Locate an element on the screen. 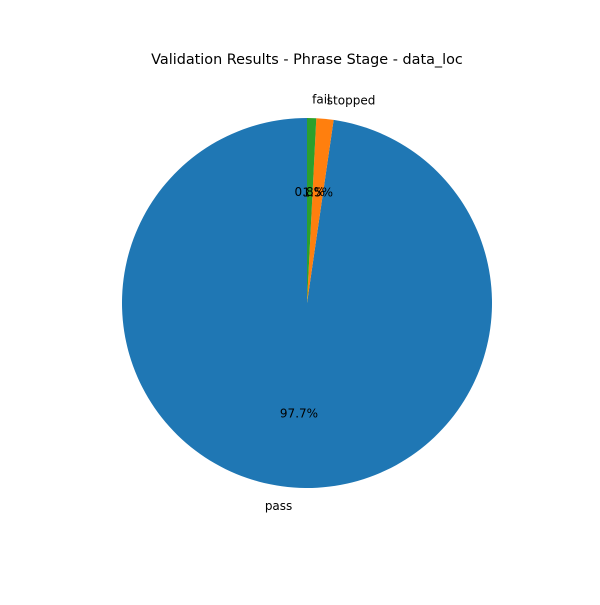 This screenshot has width=600, height=605. labels-group: pass 97.7% stopped 1.5% fail 0.8% is located at coordinates (320, 303).